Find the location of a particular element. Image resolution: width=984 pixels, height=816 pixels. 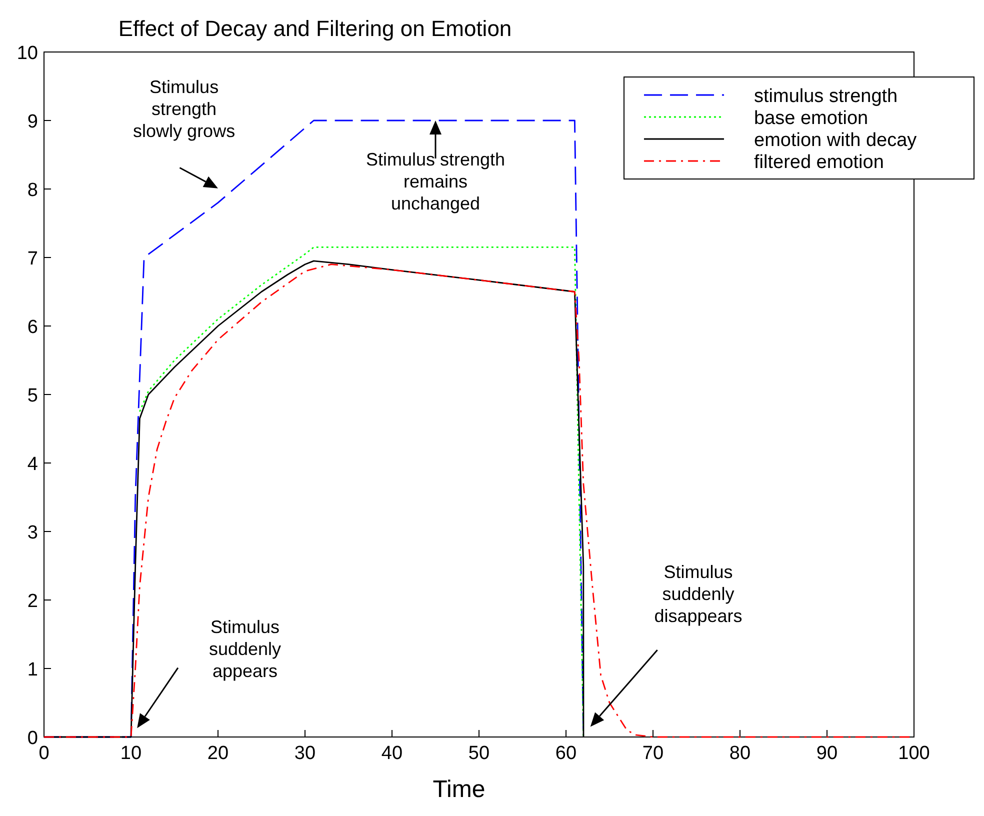

y-tick-label: 7 is located at coordinates (32, 259).